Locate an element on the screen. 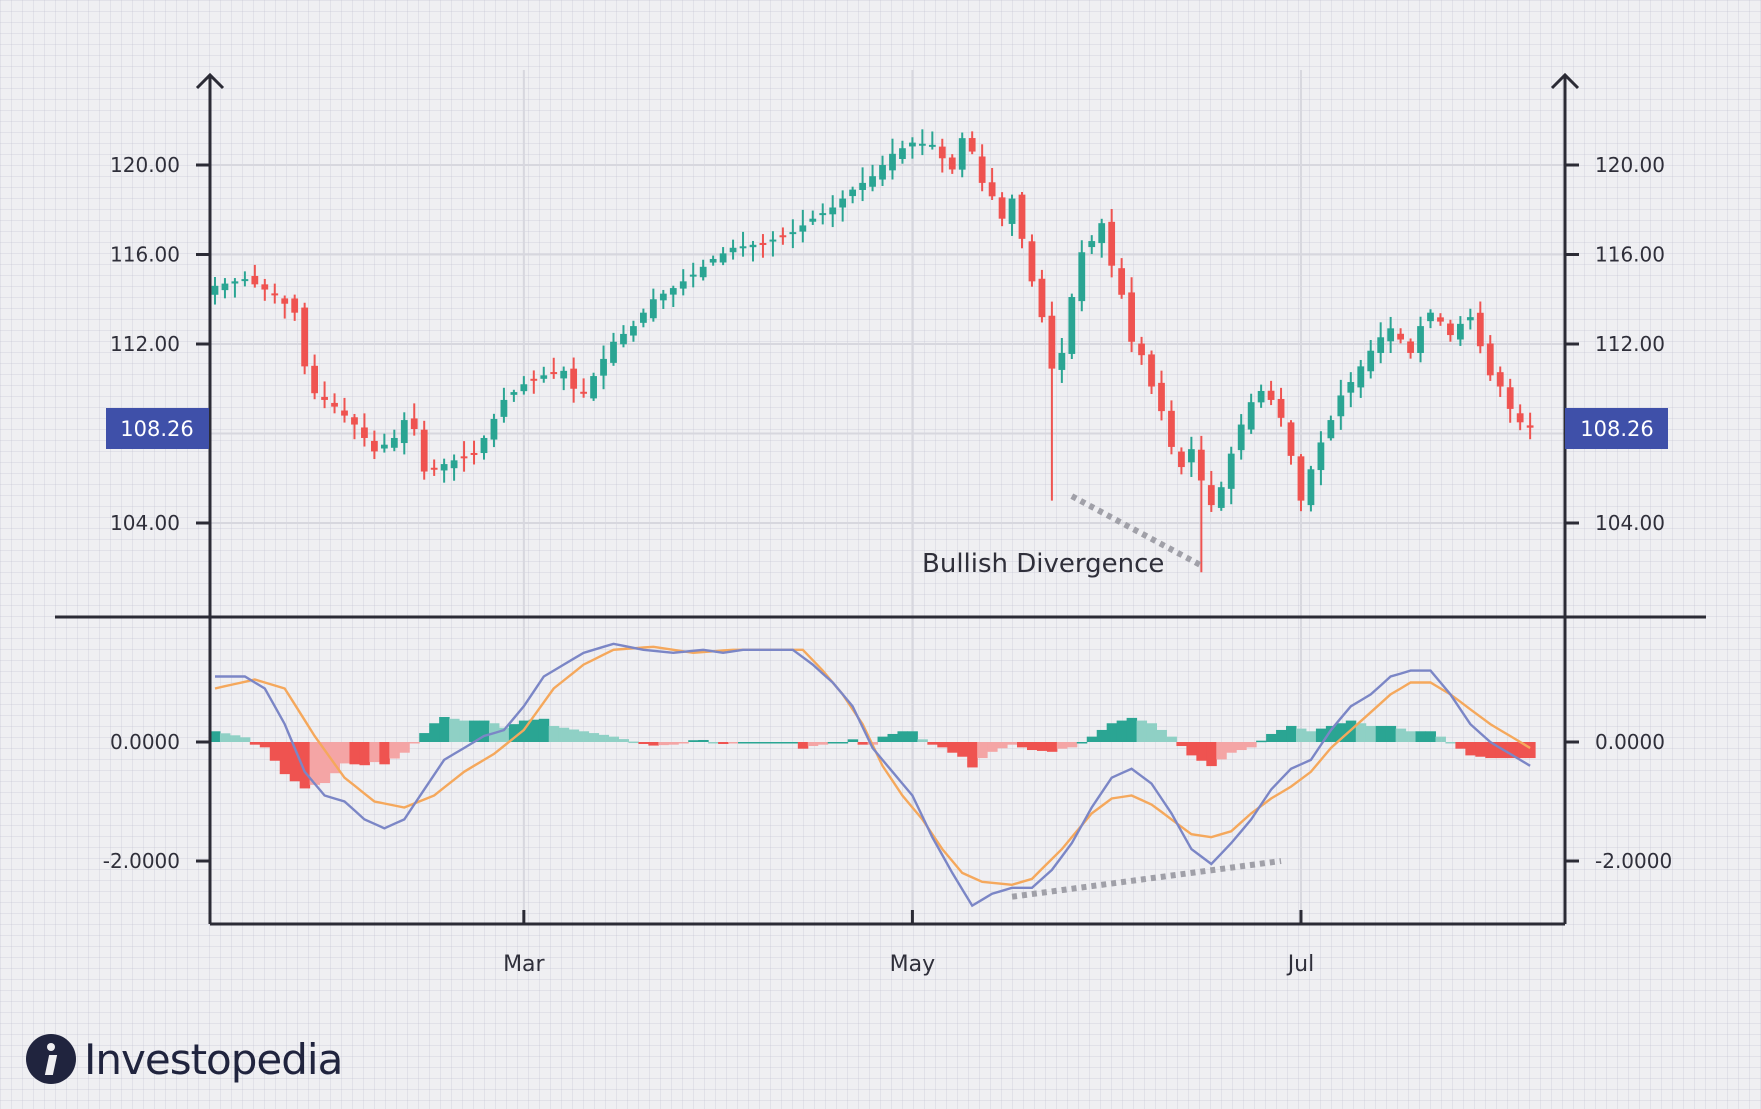 Image resolution: width=1761 pixels, height=1109 pixels. investopedia-logo: Investopedia is located at coordinates (184, 1059).